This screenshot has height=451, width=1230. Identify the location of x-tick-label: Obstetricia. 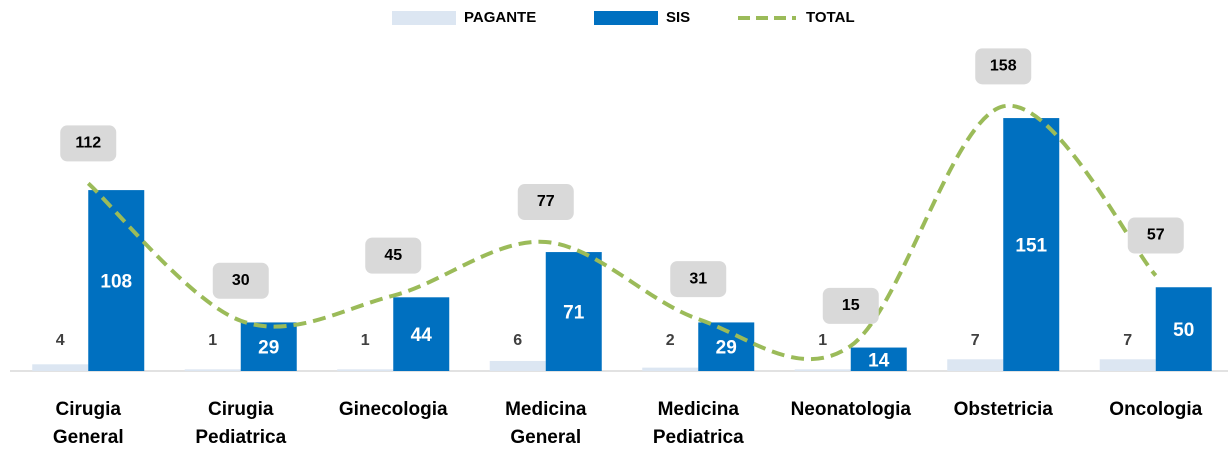
(1004, 409).